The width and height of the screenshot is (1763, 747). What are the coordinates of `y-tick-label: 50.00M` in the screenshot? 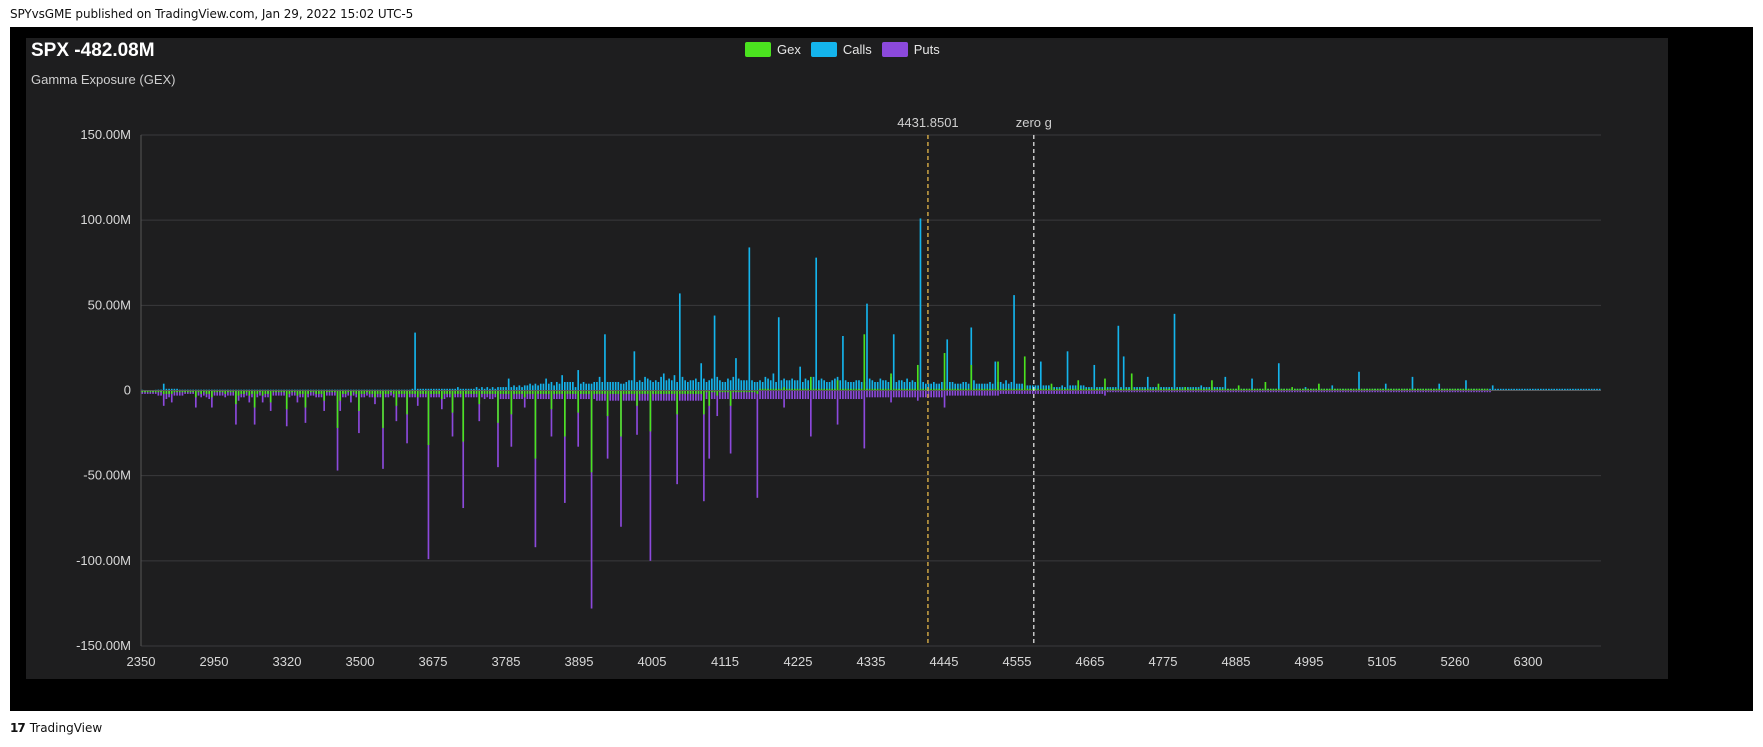 It's located at (109, 304).